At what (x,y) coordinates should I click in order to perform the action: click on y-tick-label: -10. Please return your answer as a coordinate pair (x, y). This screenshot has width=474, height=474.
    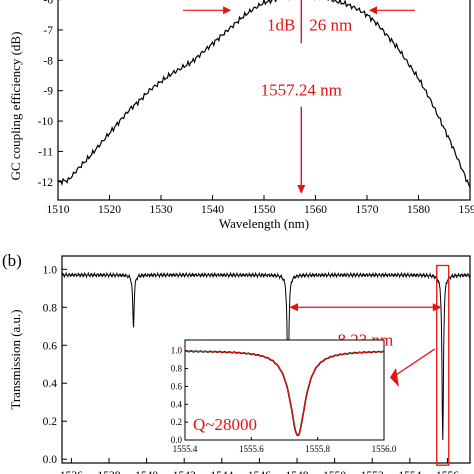
    Looking at the image, I should click on (46, 122).